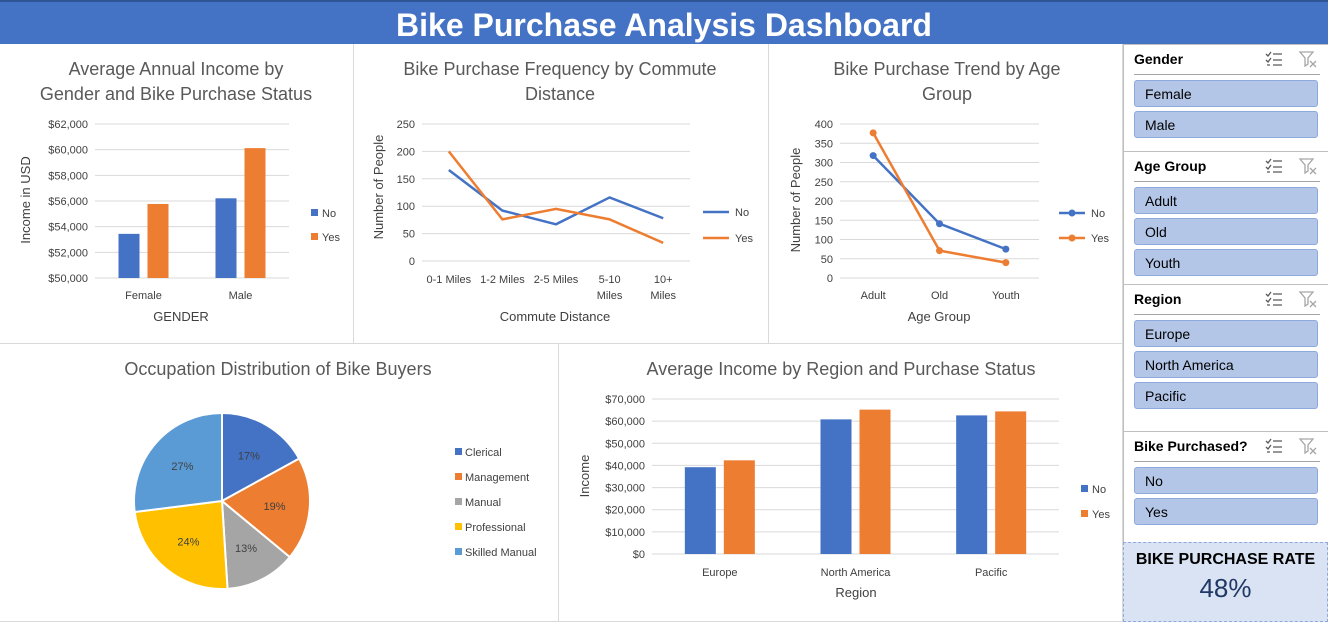 The image size is (1328, 622). I want to click on chart-title: Bike Purchase Trend by Age, so click(946, 69).